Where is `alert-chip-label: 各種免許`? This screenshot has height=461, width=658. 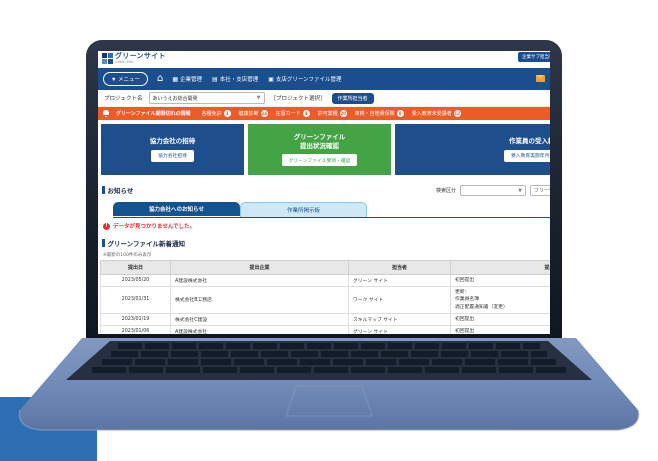 alert-chip-label: 各種免許 is located at coordinates (211, 114).